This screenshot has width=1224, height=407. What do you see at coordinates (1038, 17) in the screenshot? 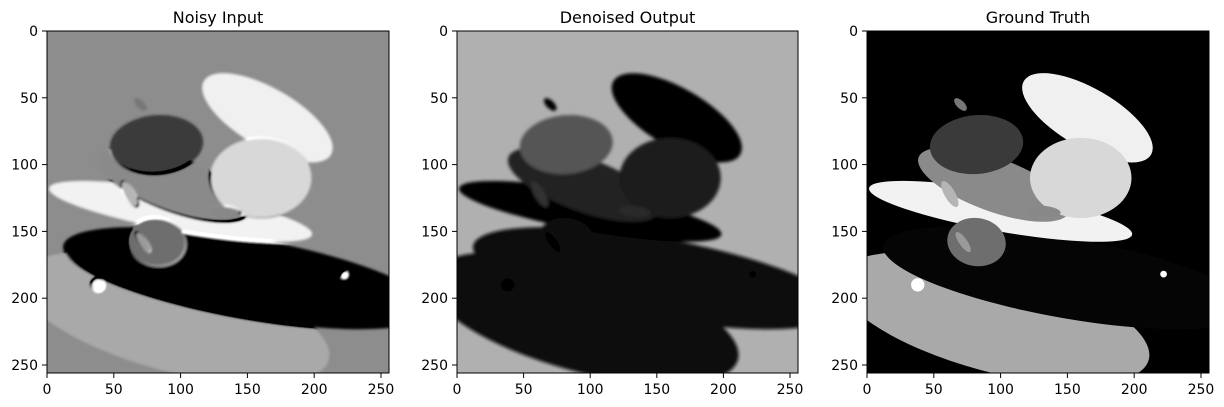
I see `panel-title: Ground Truth` at bounding box center [1038, 17].